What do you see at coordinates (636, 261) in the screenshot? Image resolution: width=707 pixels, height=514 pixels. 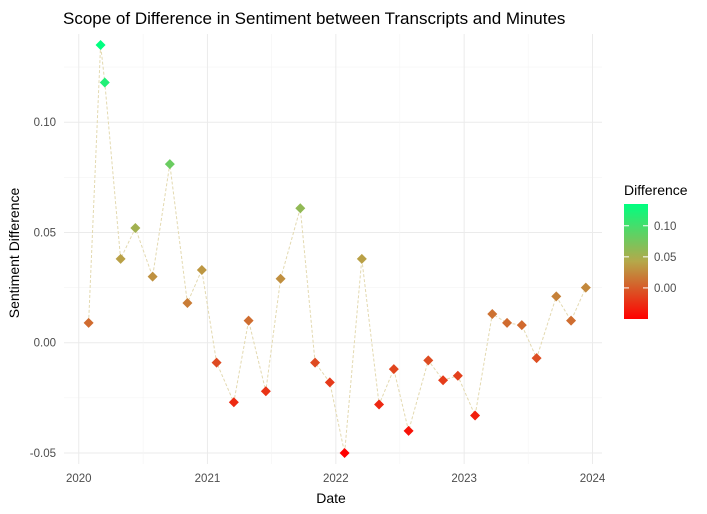 I see `legend-colorbar` at bounding box center [636, 261].